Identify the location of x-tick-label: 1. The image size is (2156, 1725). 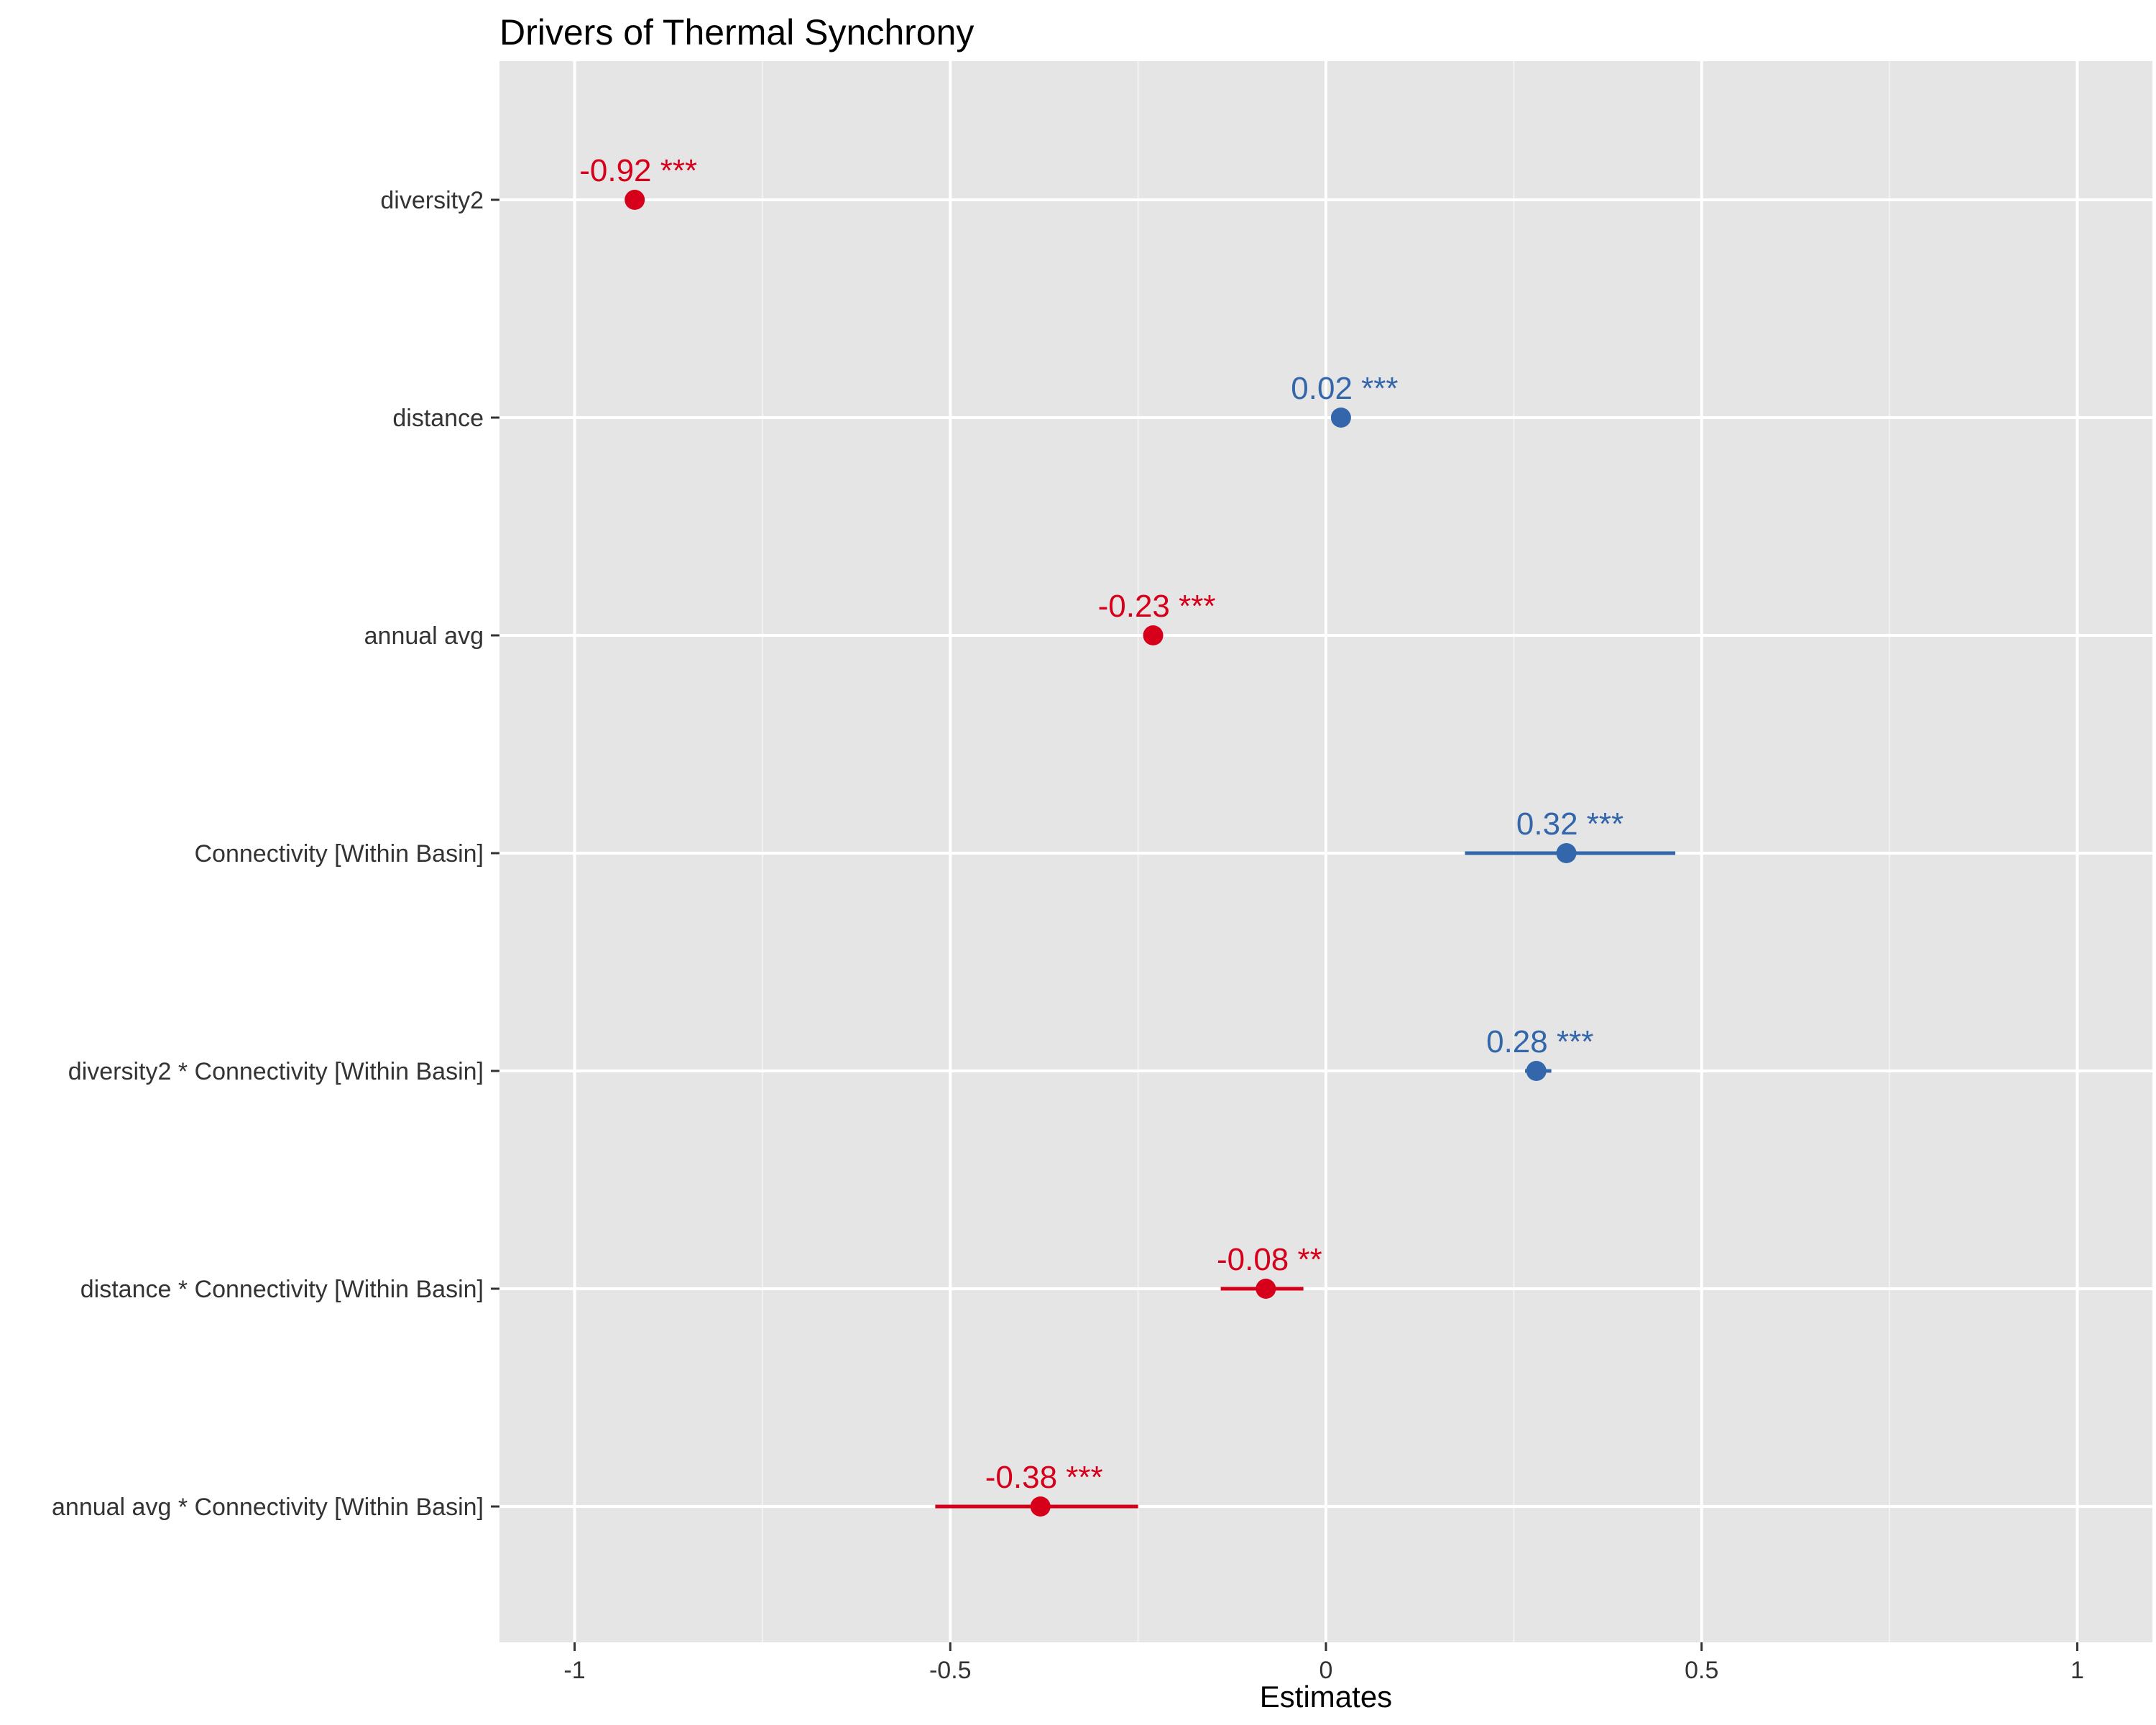
(2077, 1670).